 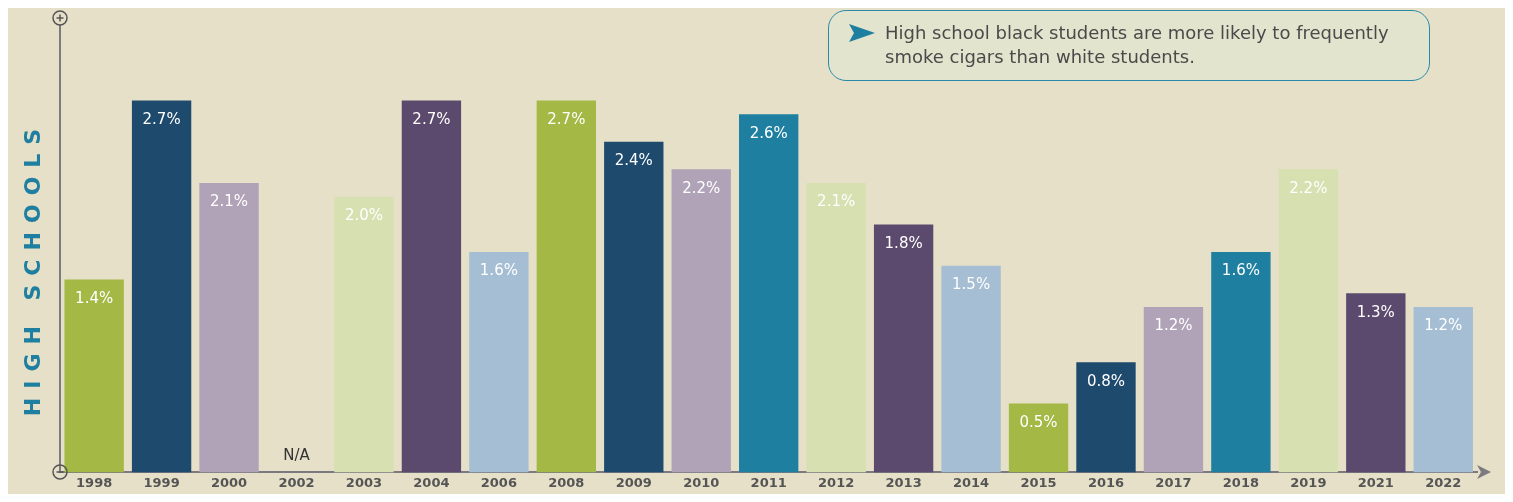 I want to click on x-tick-label: 2009, so click(x=633, y=482).